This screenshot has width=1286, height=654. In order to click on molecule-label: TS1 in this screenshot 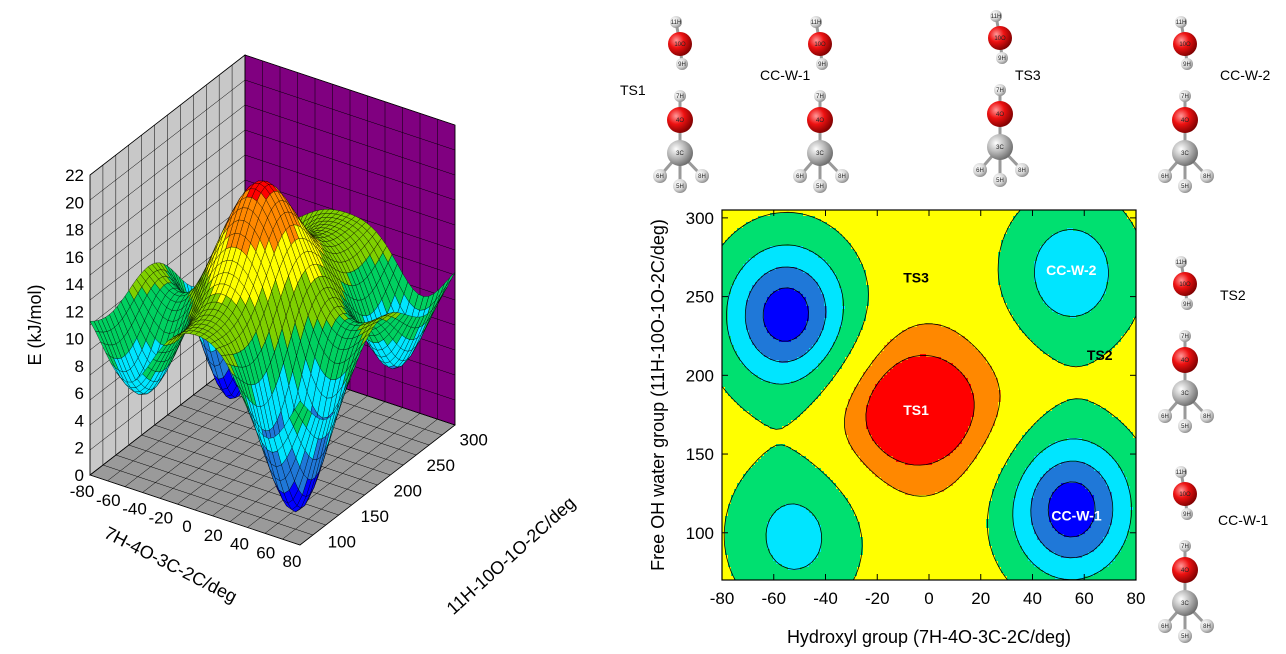, I will do `click(633, 90)`.